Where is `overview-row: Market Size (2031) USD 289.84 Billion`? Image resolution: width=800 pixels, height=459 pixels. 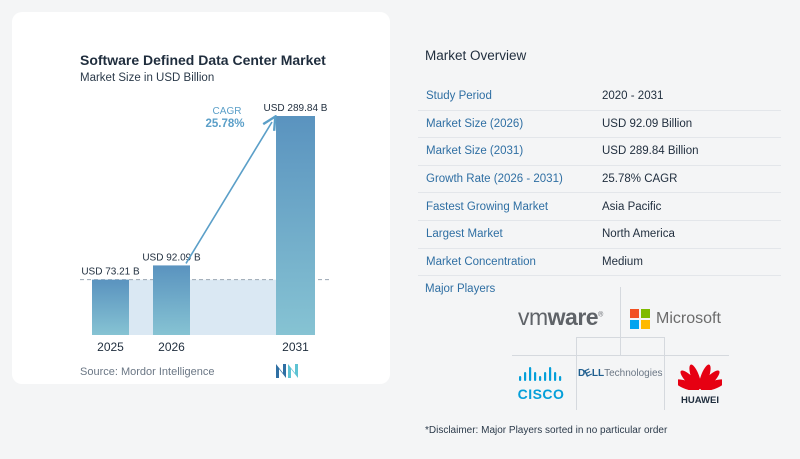 overview-row: Market Size (2031) USD 289.84 Billion is located at coordinates (599, 151).